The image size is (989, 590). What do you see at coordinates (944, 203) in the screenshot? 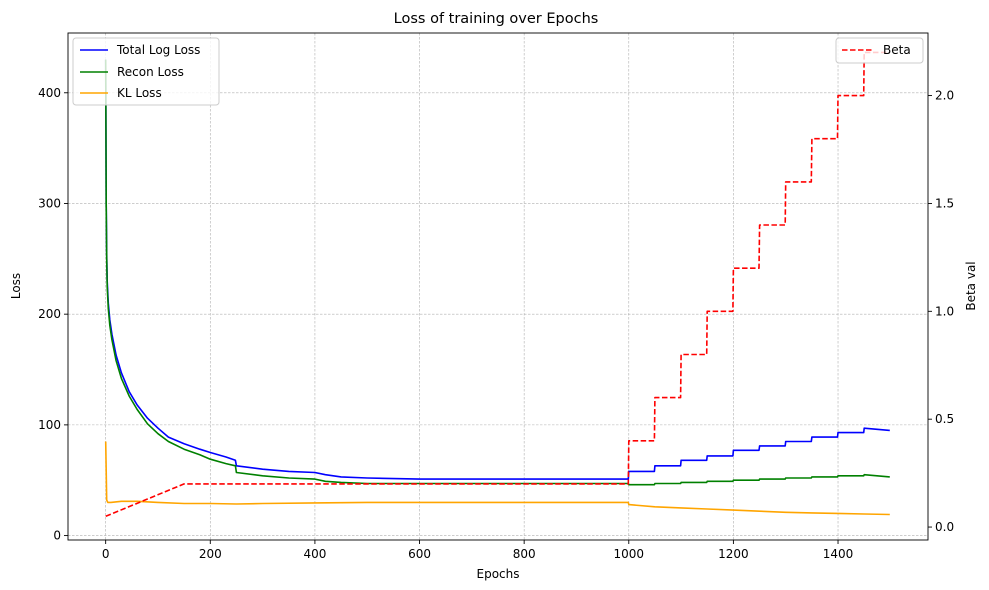
I see `y2-tick-label: 1.5` at bounding box center [944, 203].